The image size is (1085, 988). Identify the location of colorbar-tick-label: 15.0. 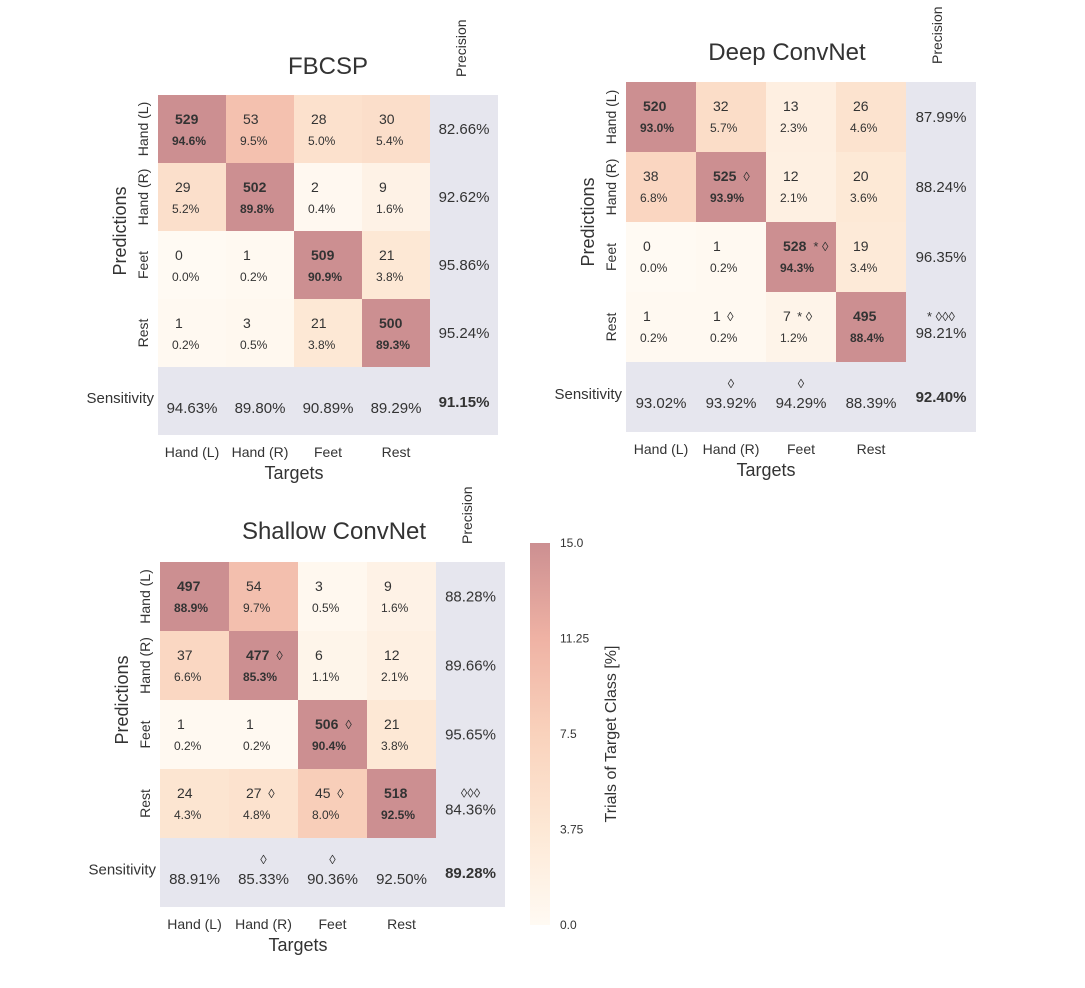
(572, 543).